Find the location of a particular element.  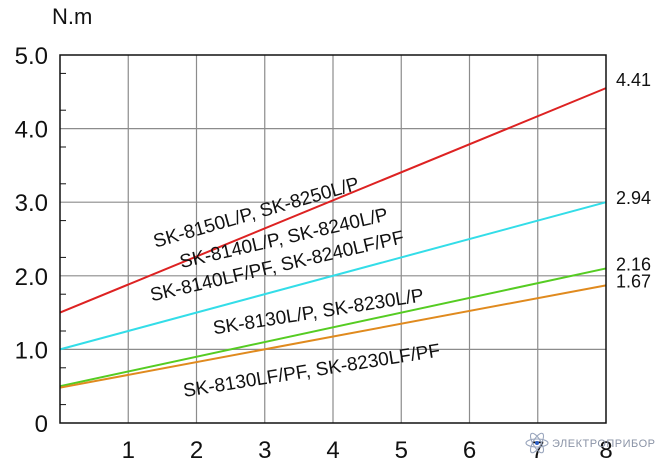

x-tick-label: 2 is located at coordinates (196, 450).